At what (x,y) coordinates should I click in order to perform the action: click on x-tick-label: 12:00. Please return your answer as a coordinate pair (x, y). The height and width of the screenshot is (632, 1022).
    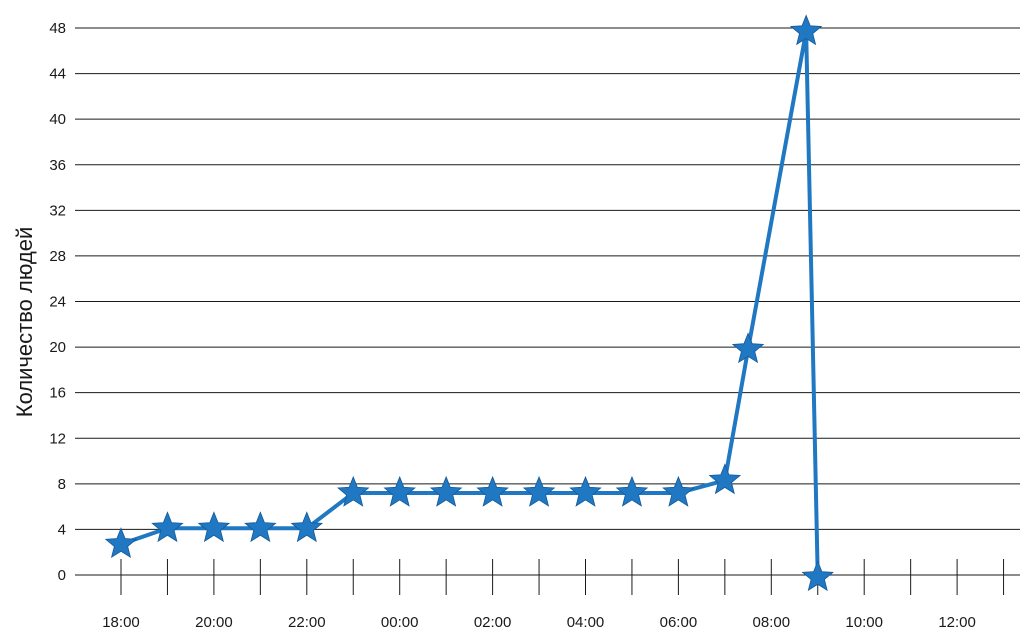
    Looking at the image, I should click on (957, 622).